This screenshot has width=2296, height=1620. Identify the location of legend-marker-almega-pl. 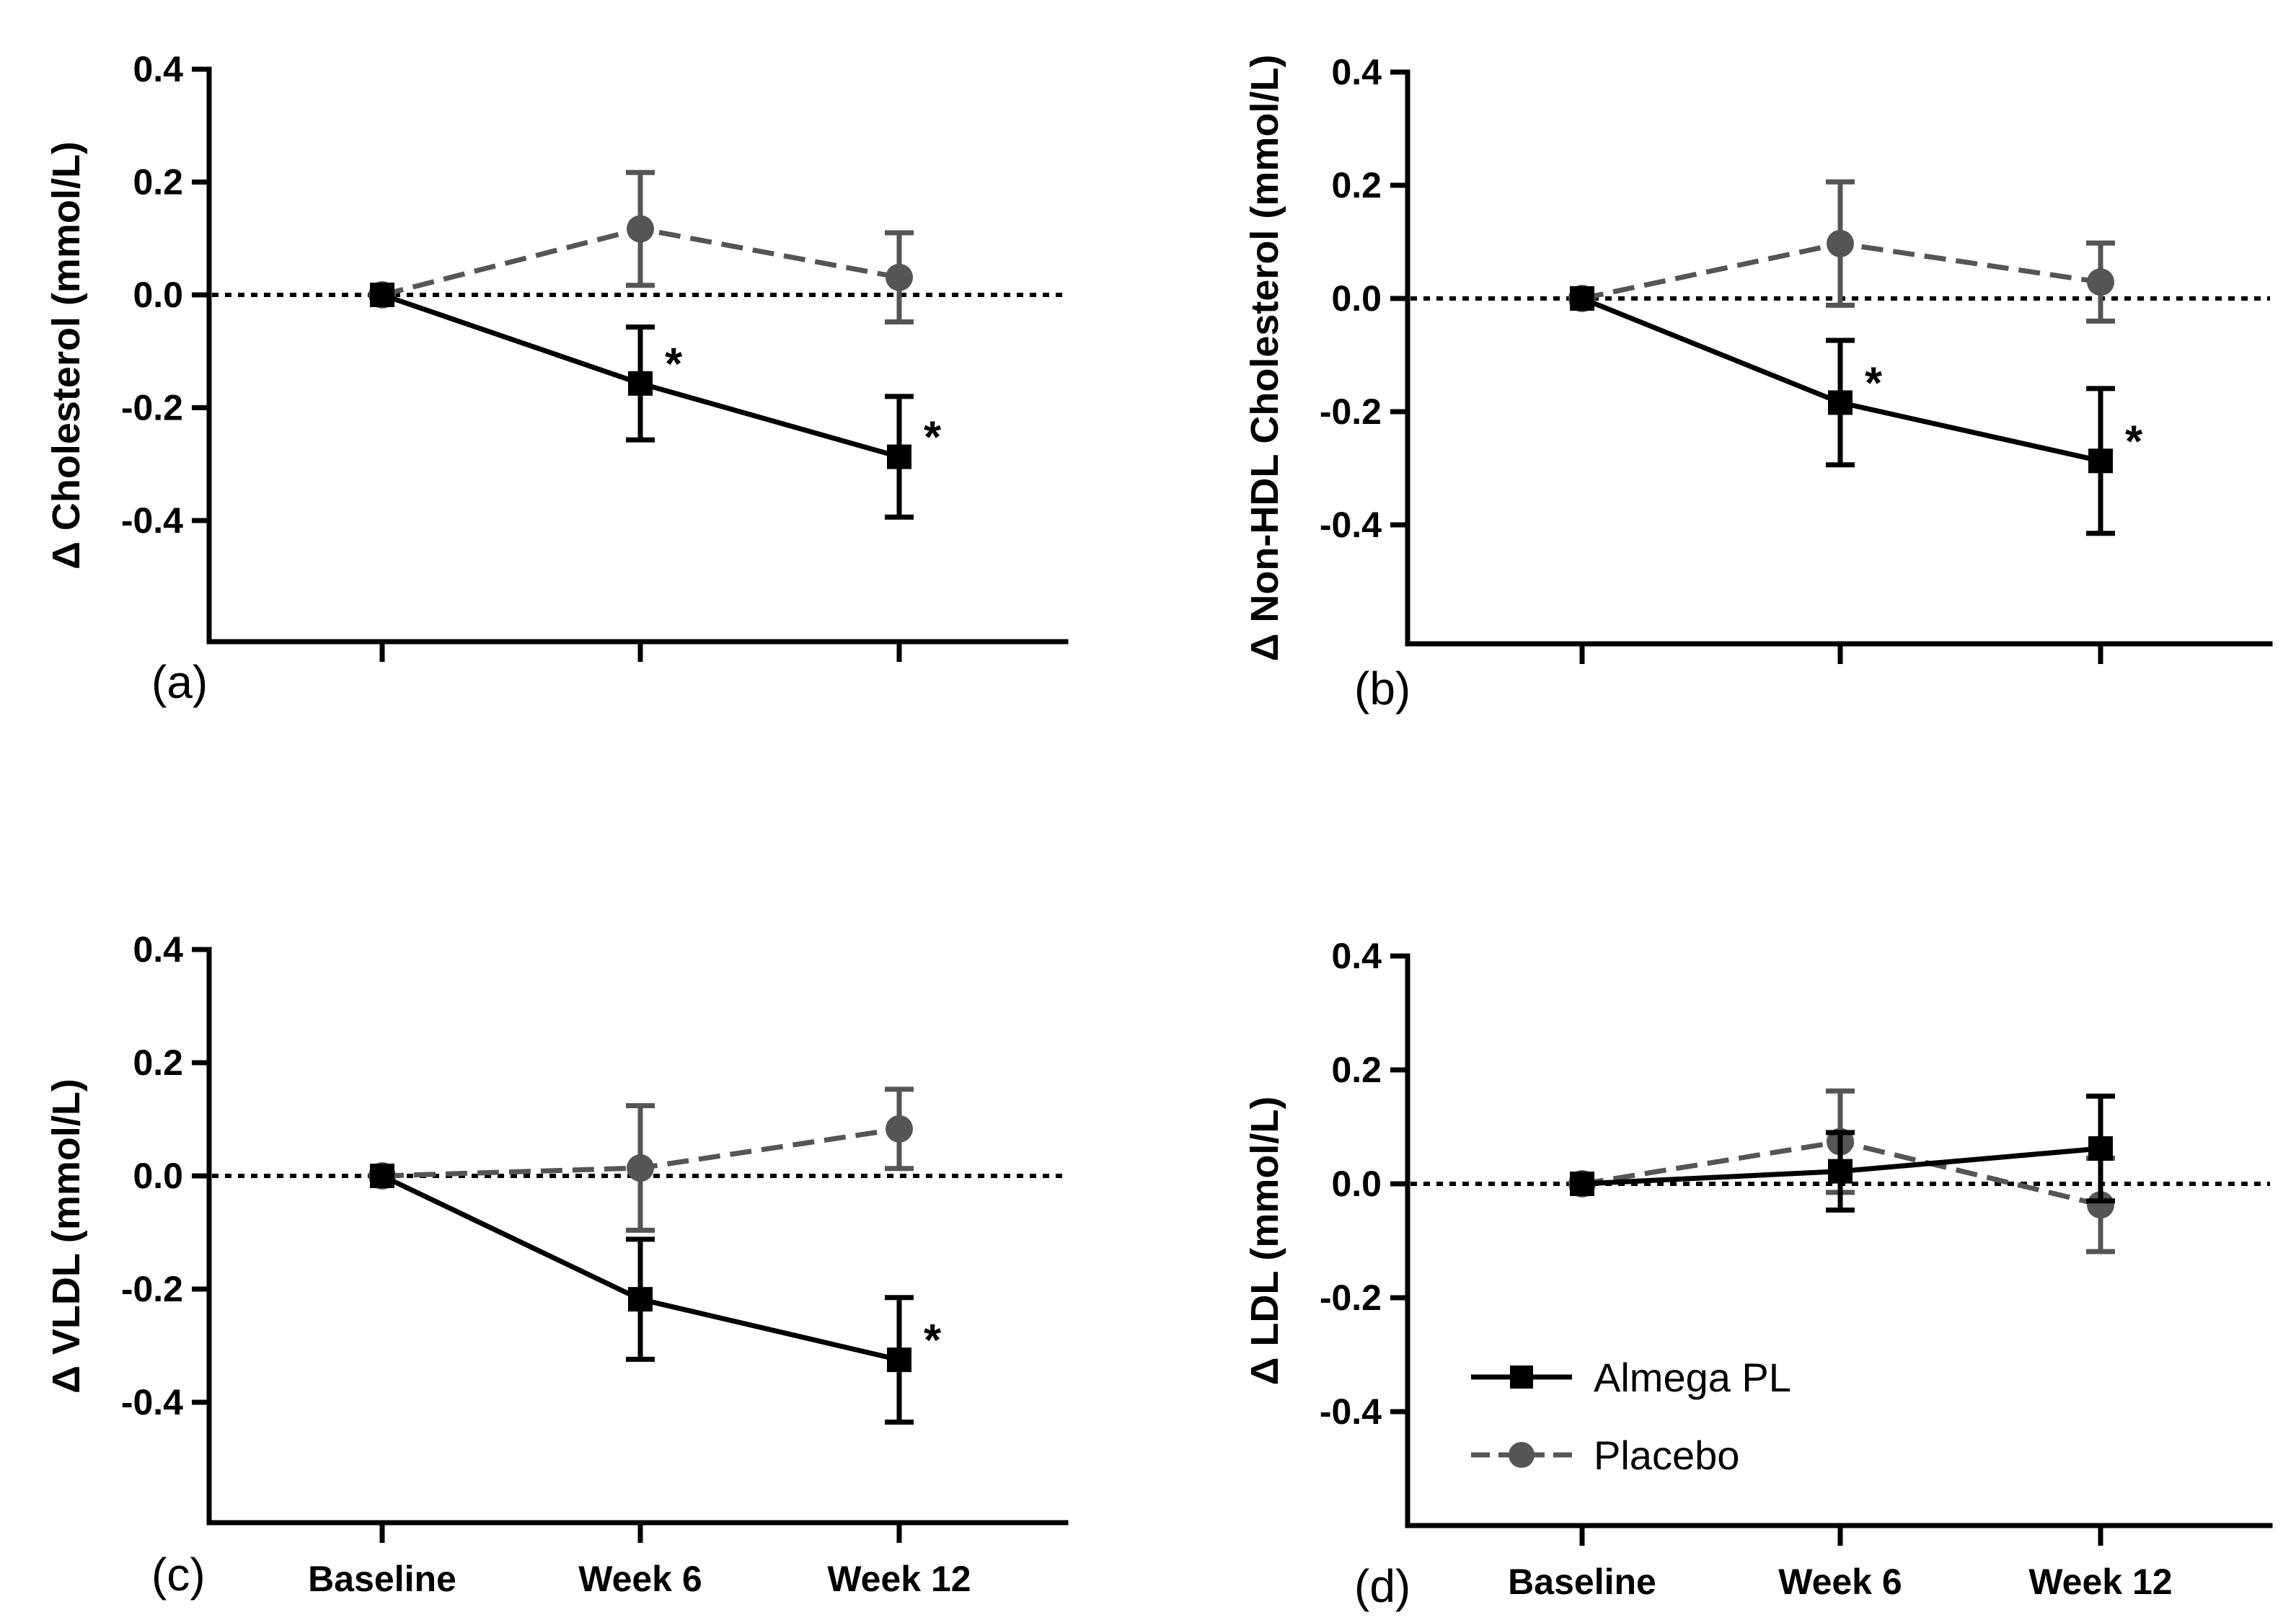
(1521, 1377).